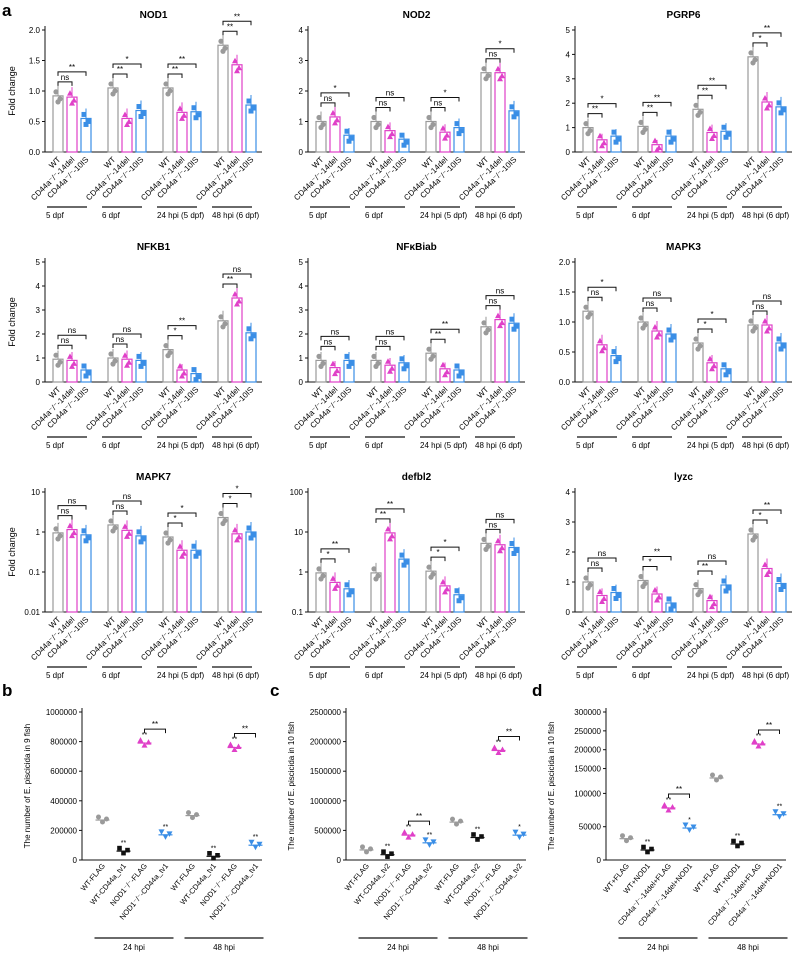 This screenshot has width=800, height=958. Describe the element at coordinates (298, 532) in the screenshot. I see `y-tick-label: 10` at that location.